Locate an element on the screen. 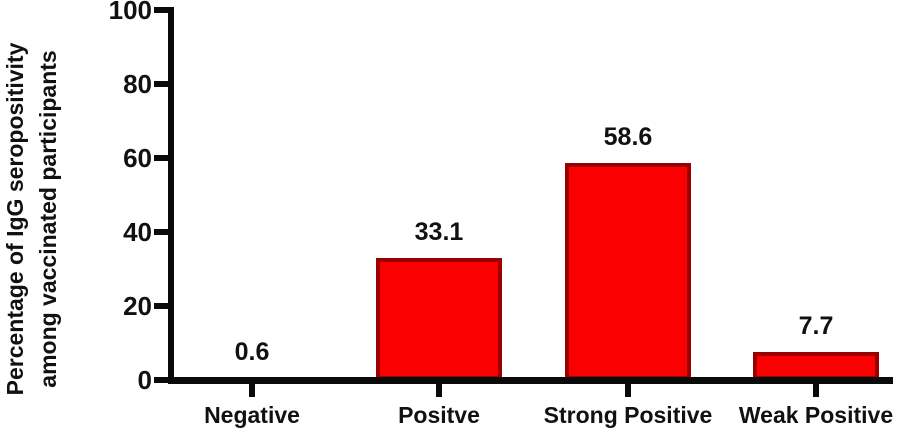 The width and height of the screenshot is (900, 434). y-tick-label: 60 is located at coordinates (137, 158).